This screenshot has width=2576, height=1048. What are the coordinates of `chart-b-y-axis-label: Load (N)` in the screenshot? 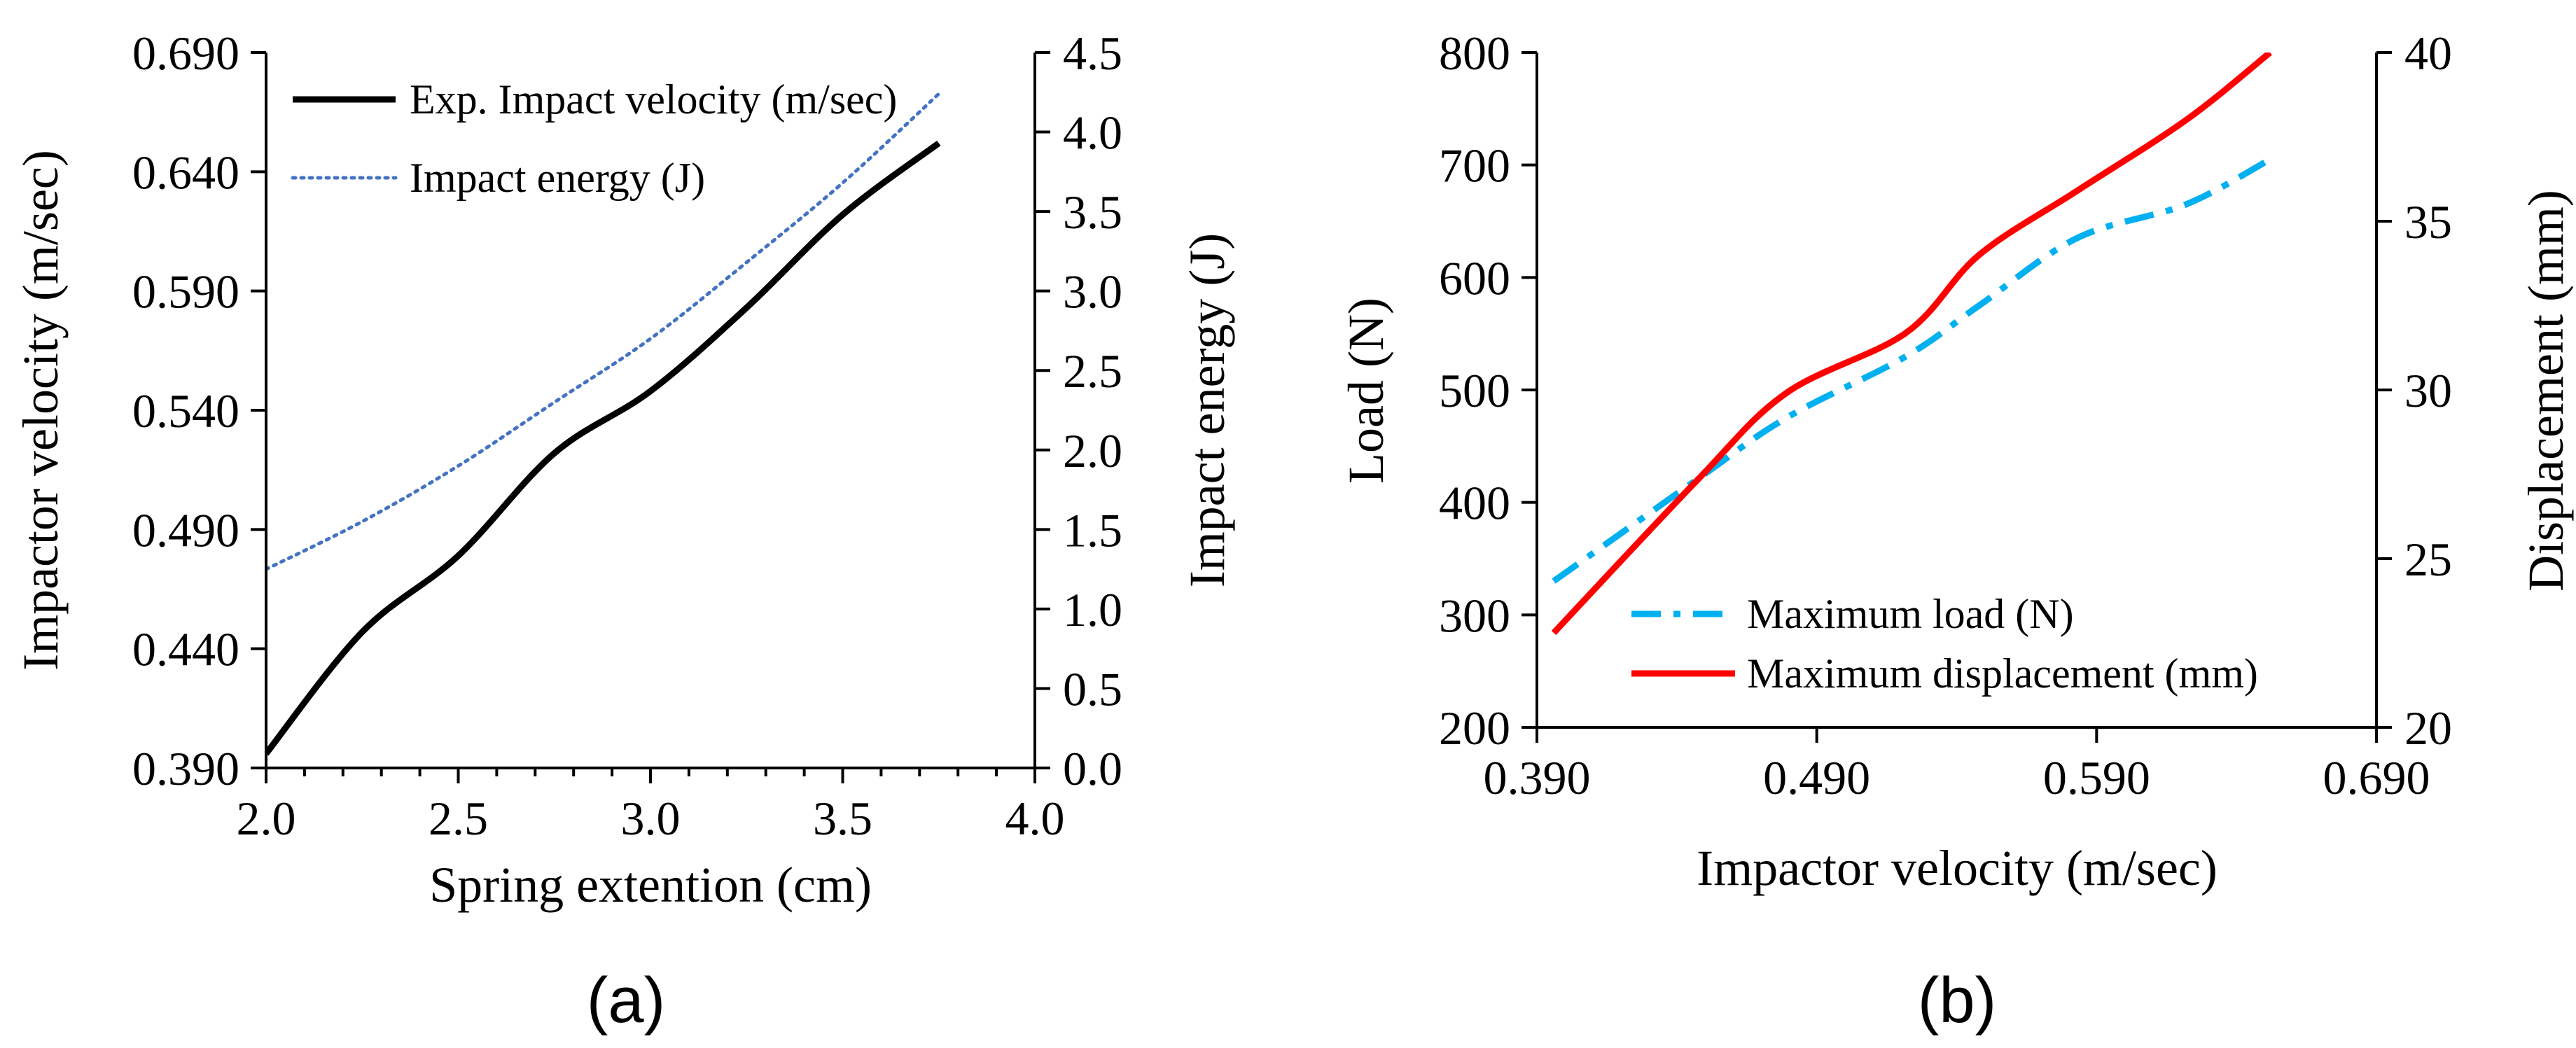 It's located at (1366, 391).